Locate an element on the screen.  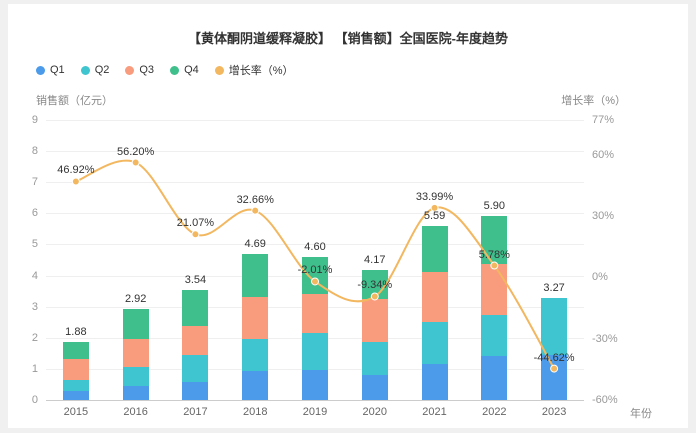
legend-label: Q4 is located at coordinates (191, 70).